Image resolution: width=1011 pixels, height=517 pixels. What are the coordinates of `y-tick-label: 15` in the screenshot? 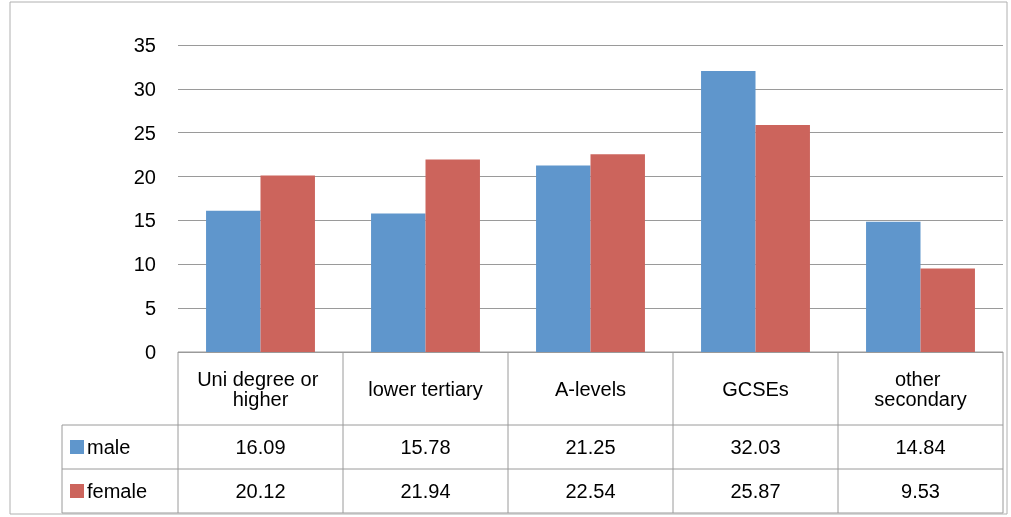 It's located at (144, 220).